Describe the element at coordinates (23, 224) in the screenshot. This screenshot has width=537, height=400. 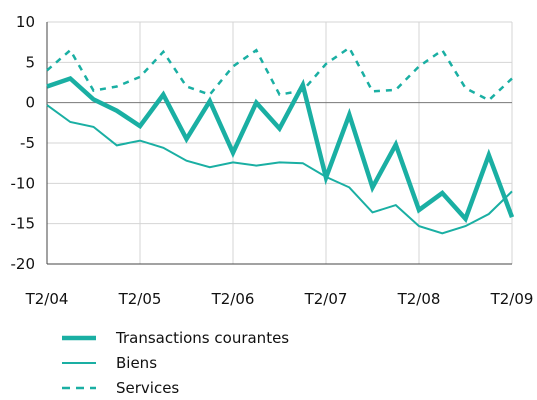
I see `y-tick-label: -15` at that location.